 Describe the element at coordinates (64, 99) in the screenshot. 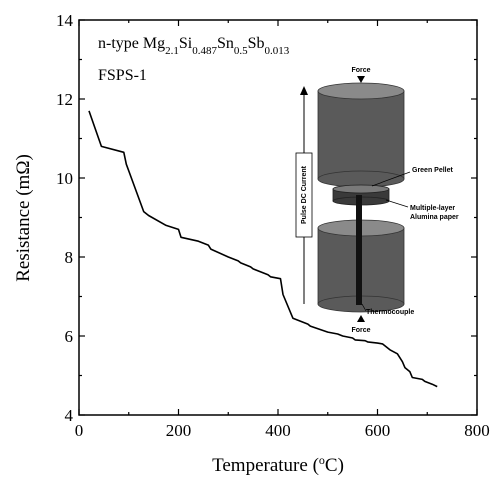

I see `y-tick-label: 12` at that location.